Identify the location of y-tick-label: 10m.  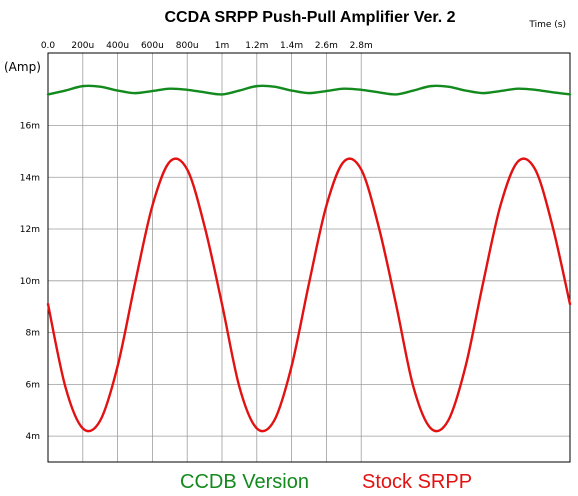
(30, 282).